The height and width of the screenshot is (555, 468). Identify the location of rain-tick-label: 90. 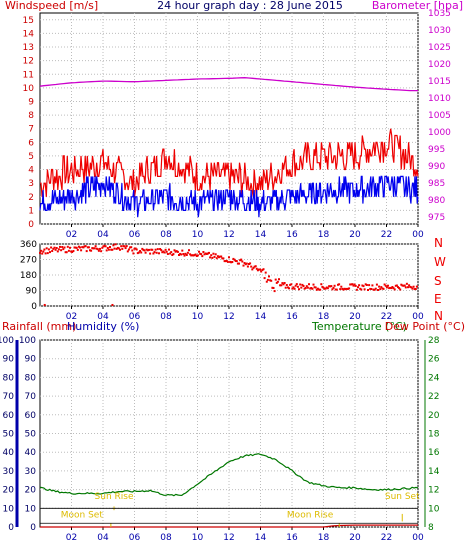
(9, 360).